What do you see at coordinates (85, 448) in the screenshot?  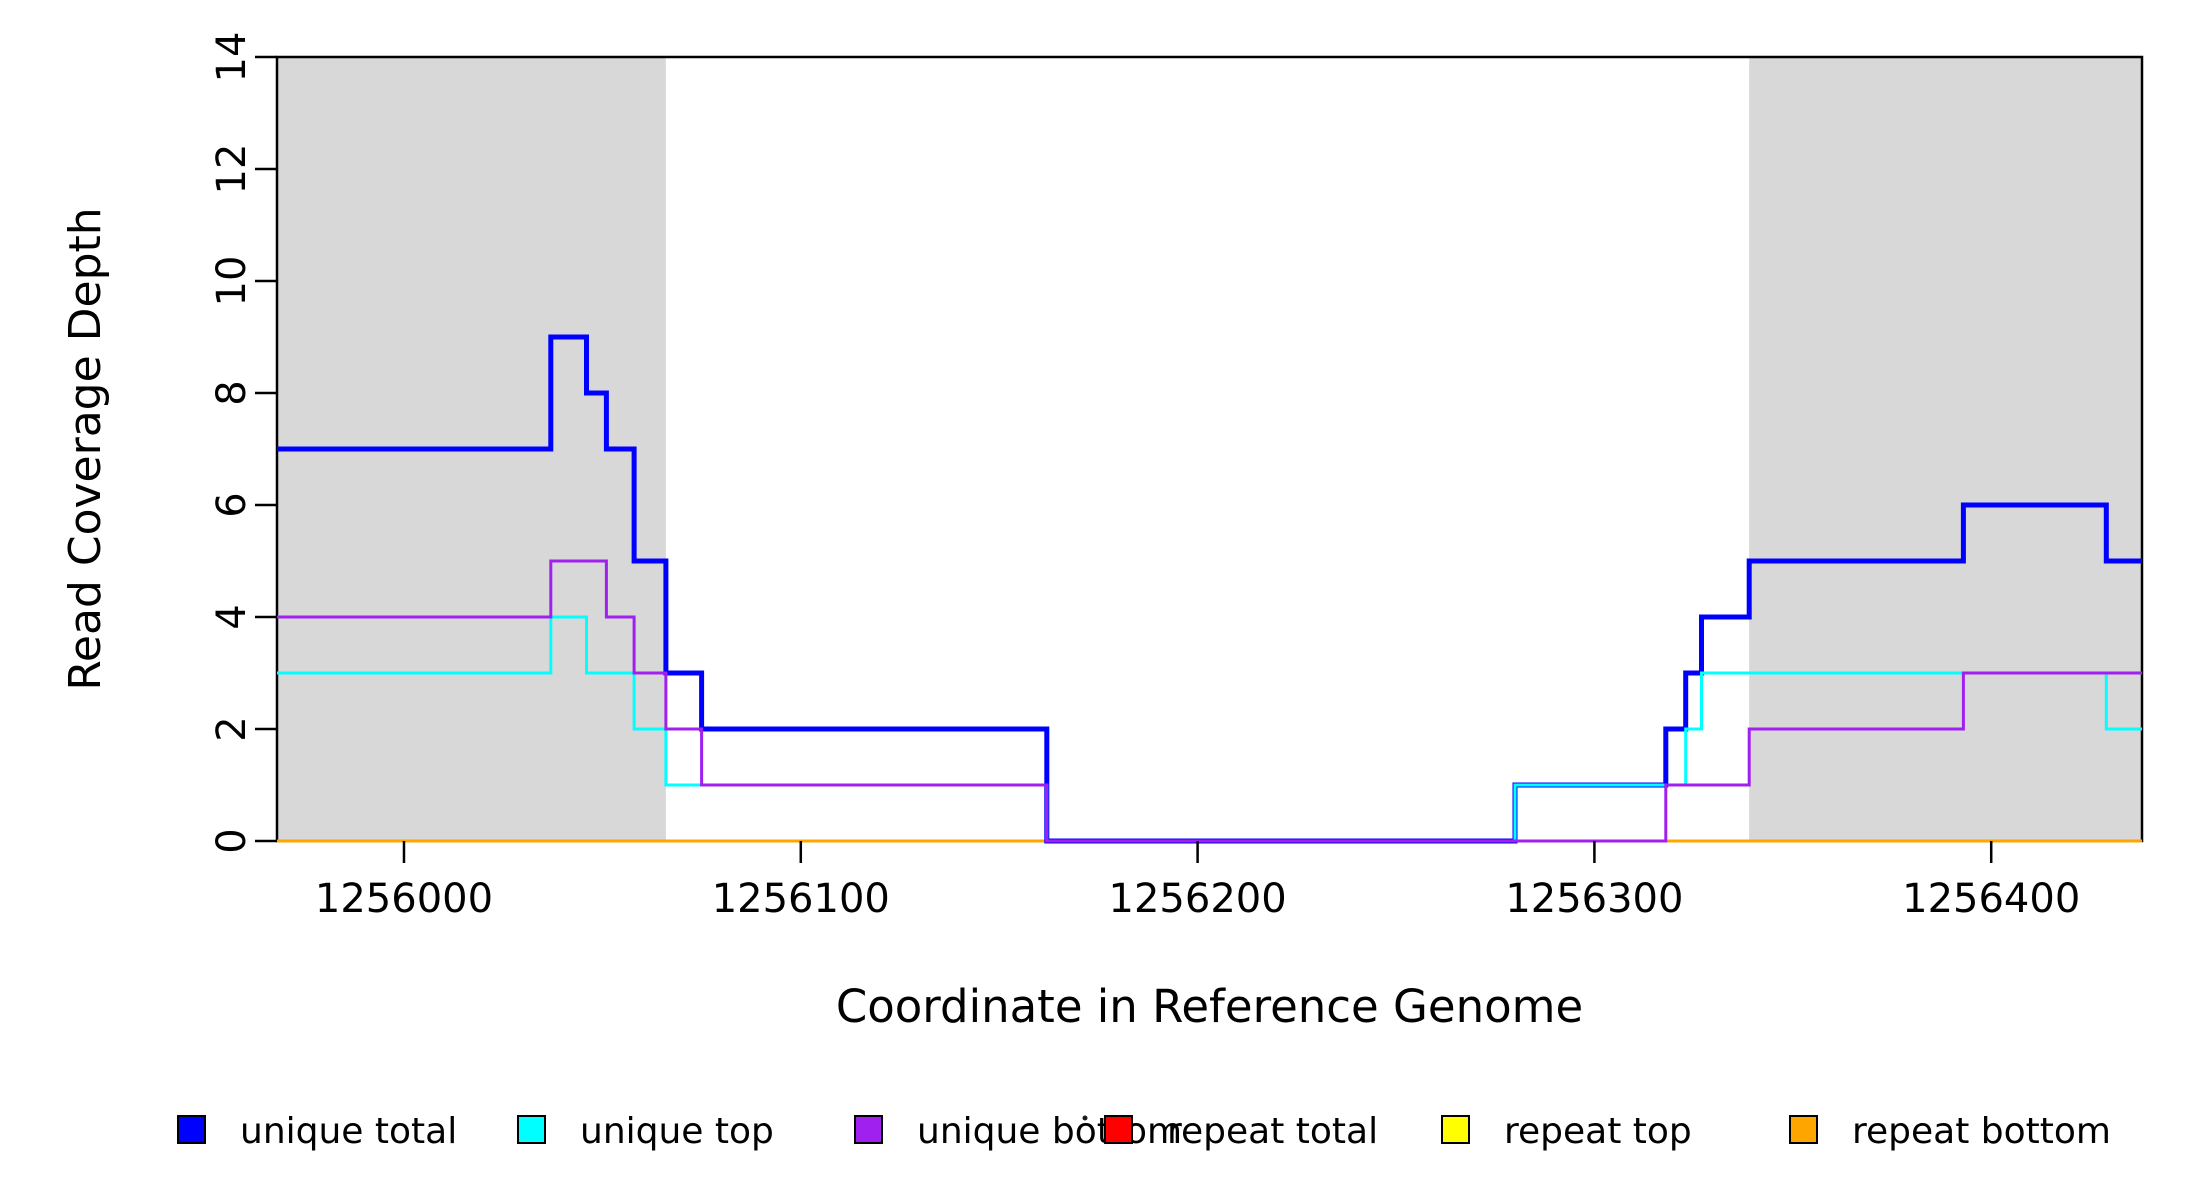 I see `y-axis-title: Read Coverage Depth` at bounding box center [85, 448].